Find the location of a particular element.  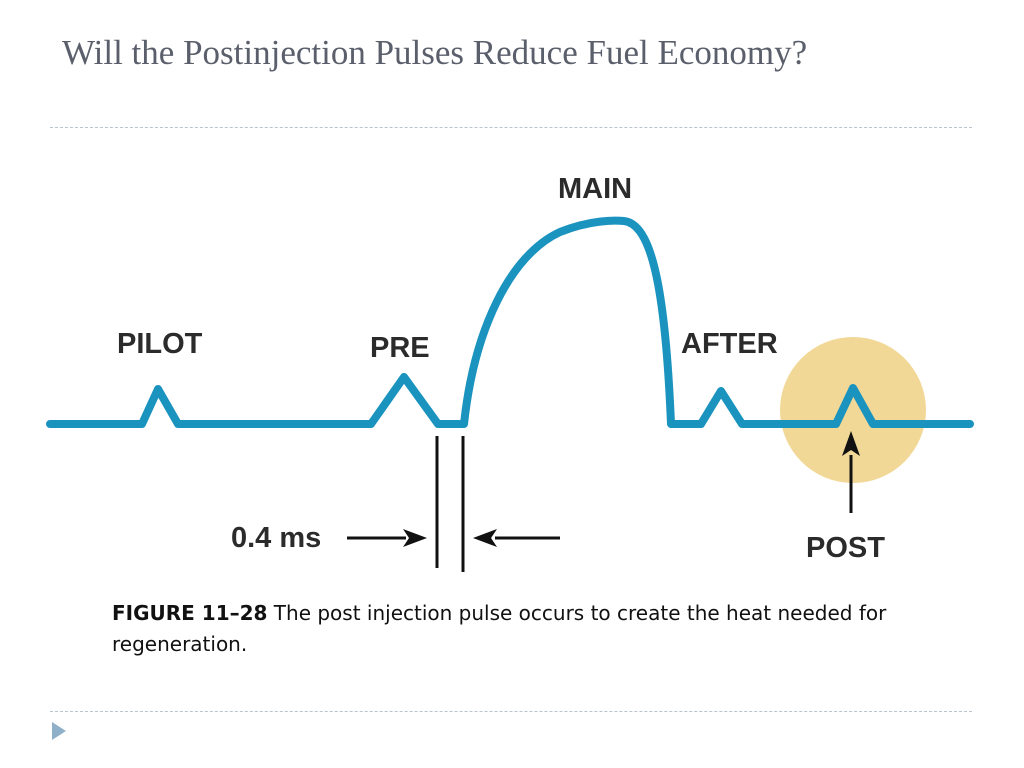

label-pilot: PILOT is located at coordinates (160, 344).